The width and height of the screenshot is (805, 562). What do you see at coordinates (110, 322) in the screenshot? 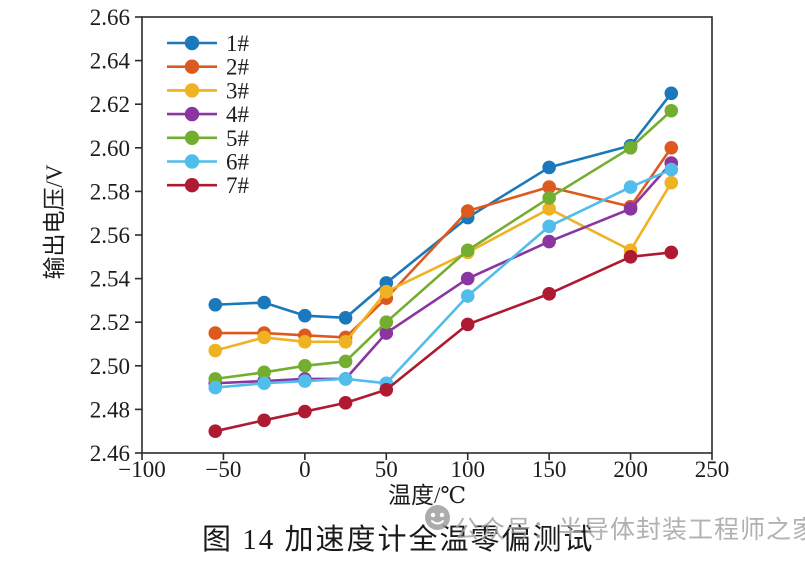
I see `y-tick-label: 2.52` at bounding box center [110, 322].